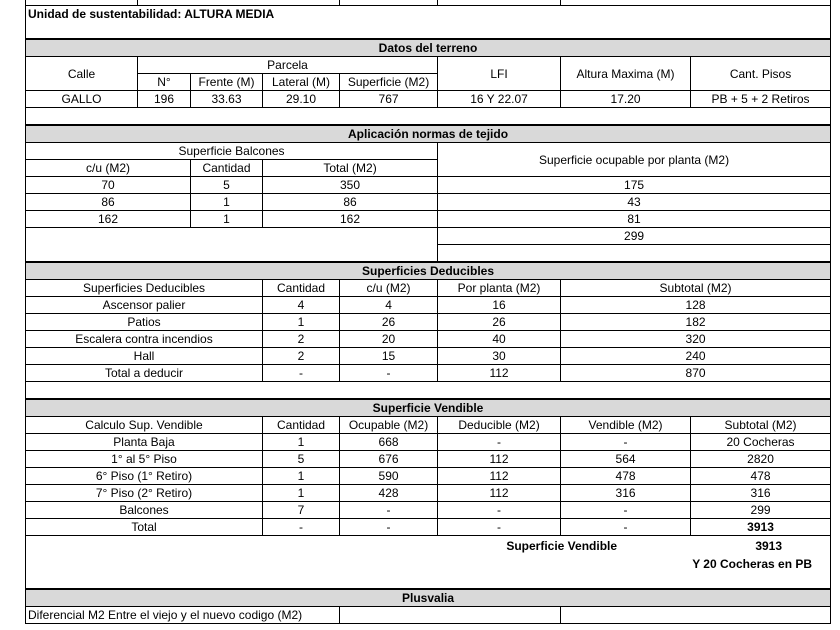 This screenshot has width=840, height=630. What do you see at coordinates (499, 425) in the screenshot?
I see `table-cell: Deducible (M2)` at bounding box center [499, 425].